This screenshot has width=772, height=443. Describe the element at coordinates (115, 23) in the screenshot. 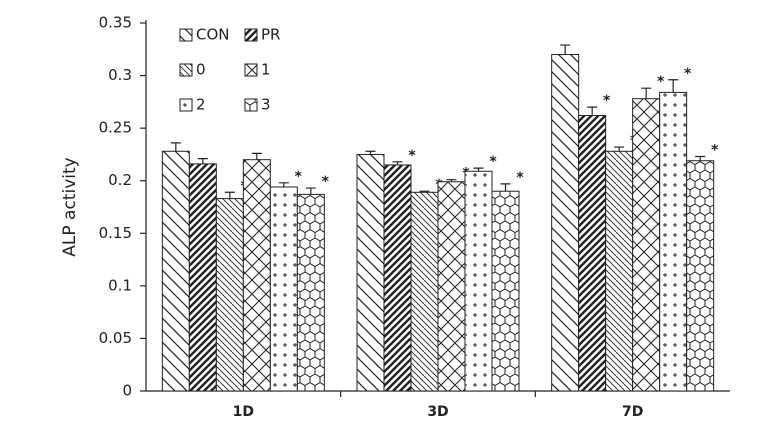

I see `y-tick-label: 0.35` at that location.